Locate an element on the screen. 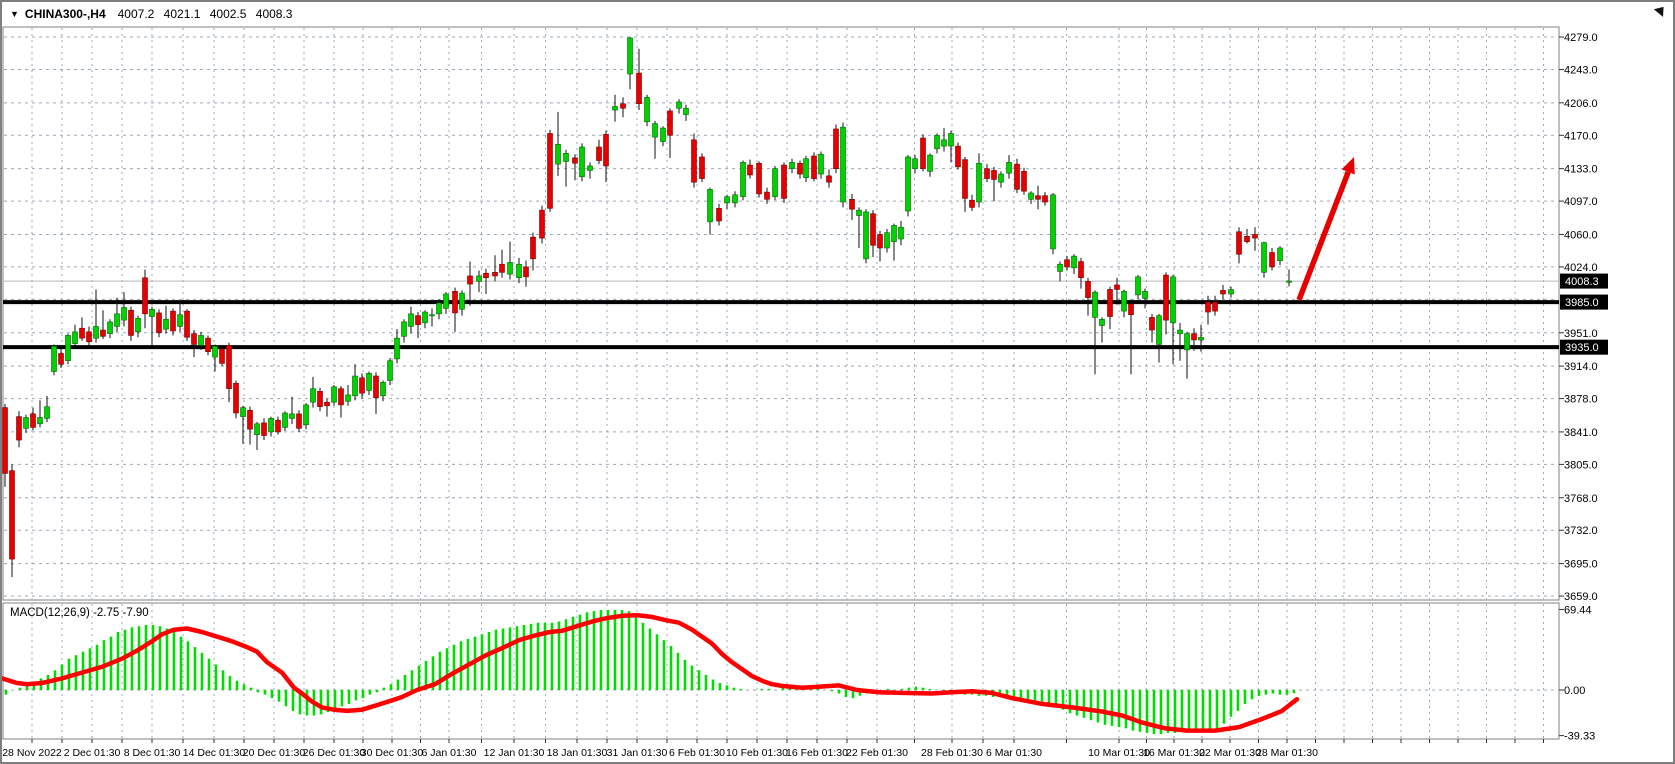  low-value: 4002.5 is located at coordinates (228, 14).